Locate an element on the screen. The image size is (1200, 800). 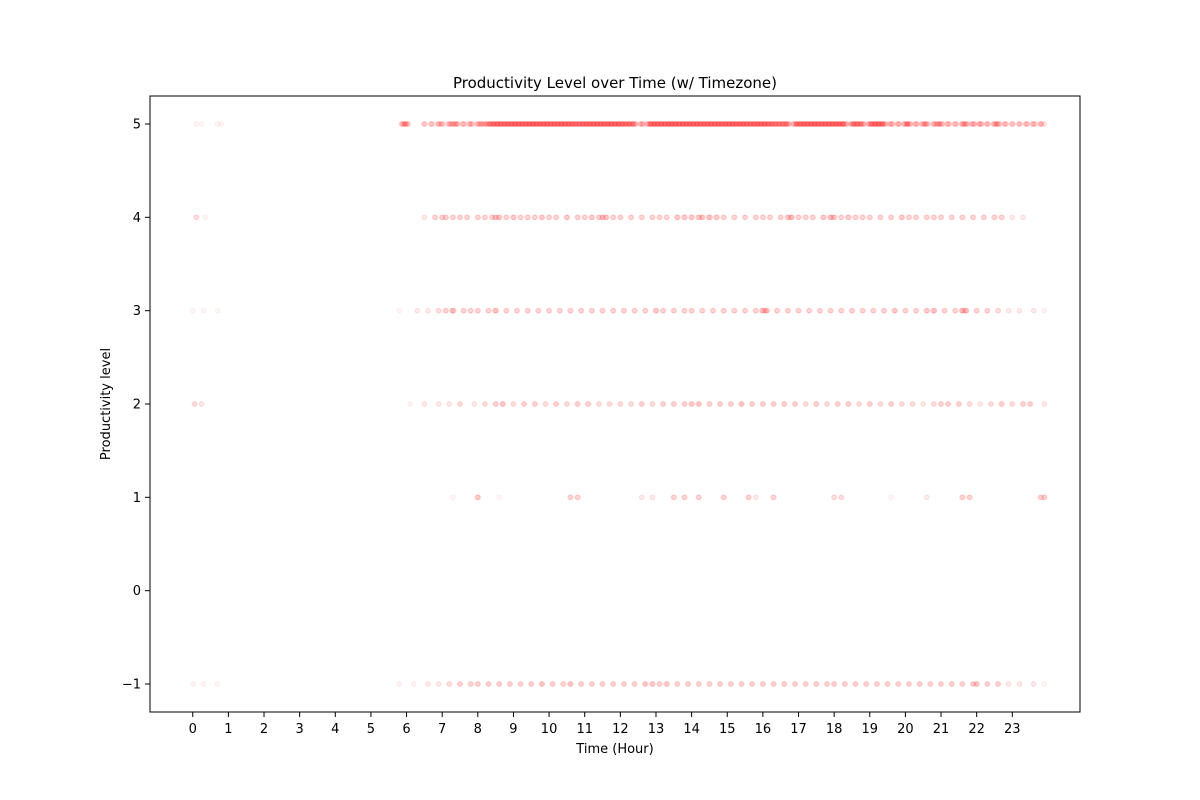
x-tick-label: 22 is located at coordinates (976, 729).